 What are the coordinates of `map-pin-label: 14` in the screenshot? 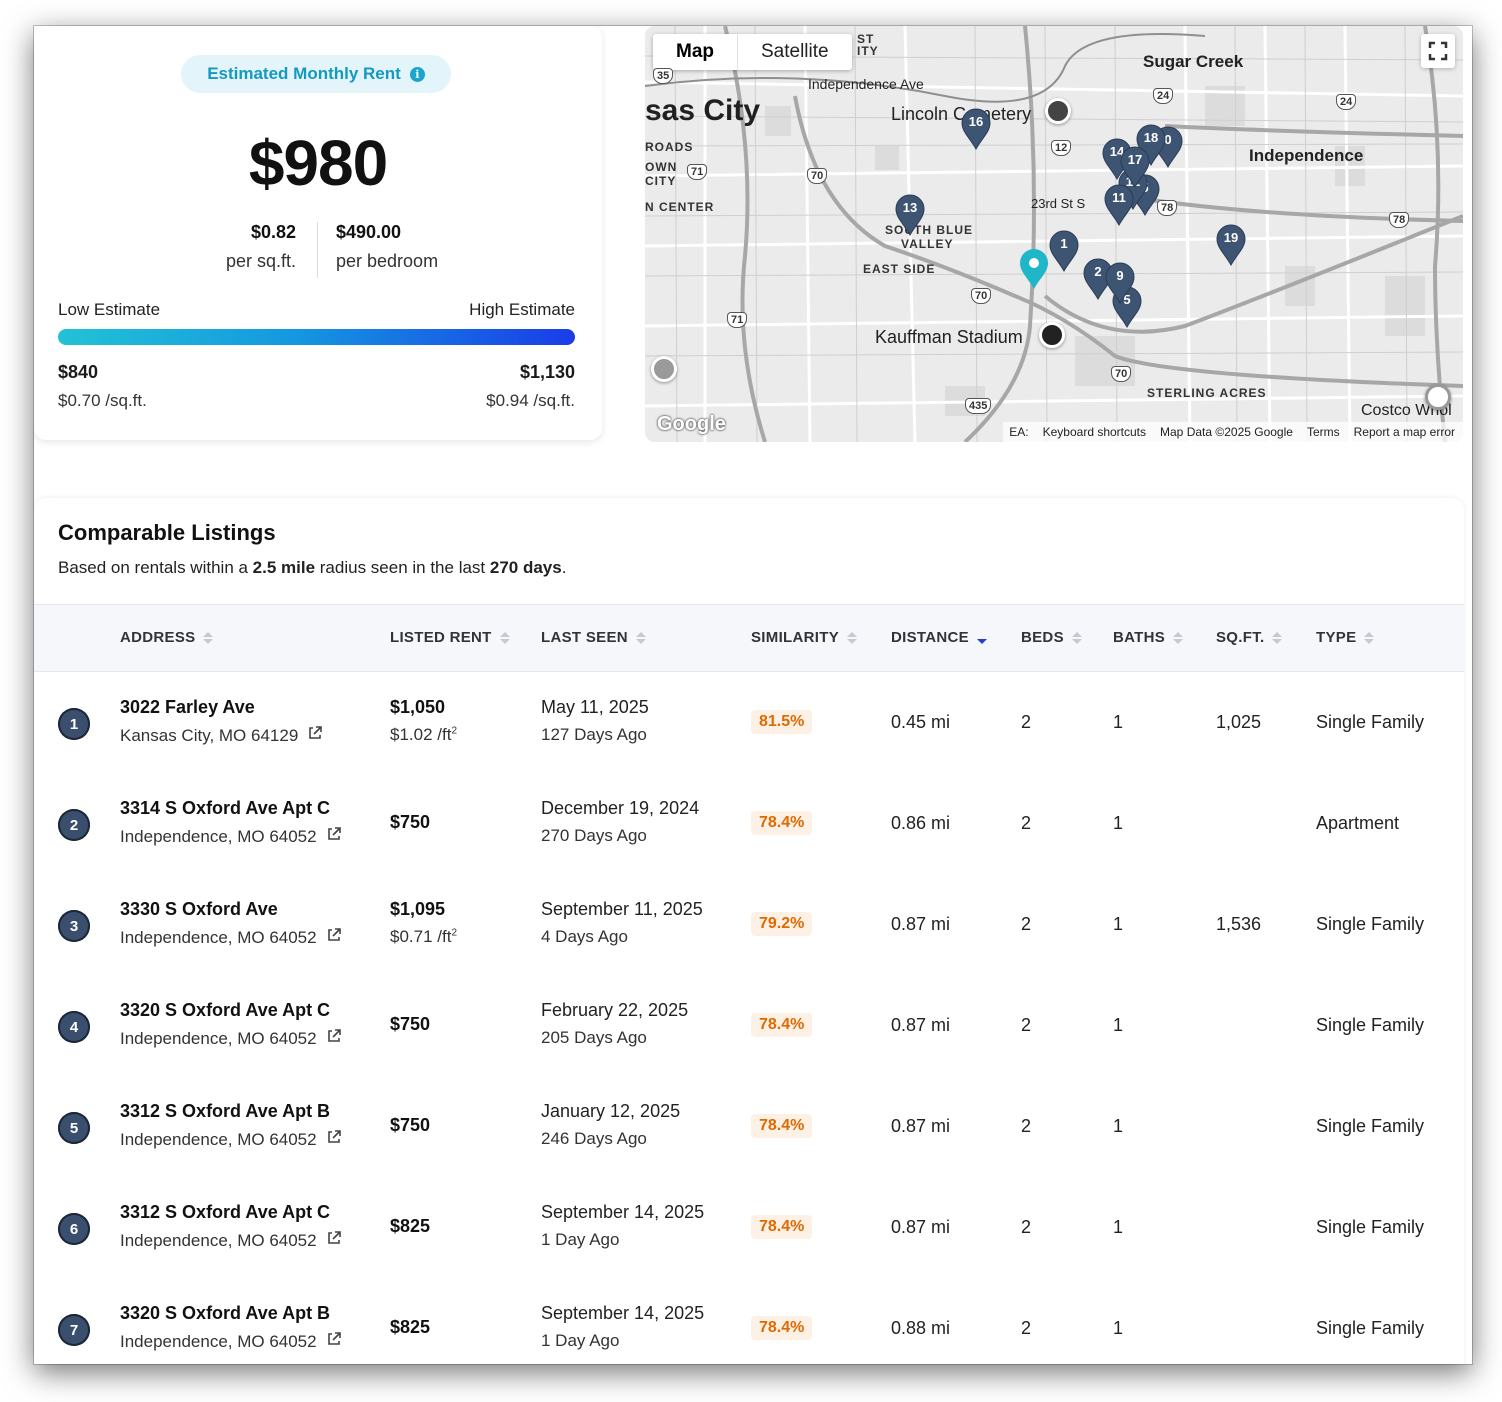 It's located at (1117, 151).